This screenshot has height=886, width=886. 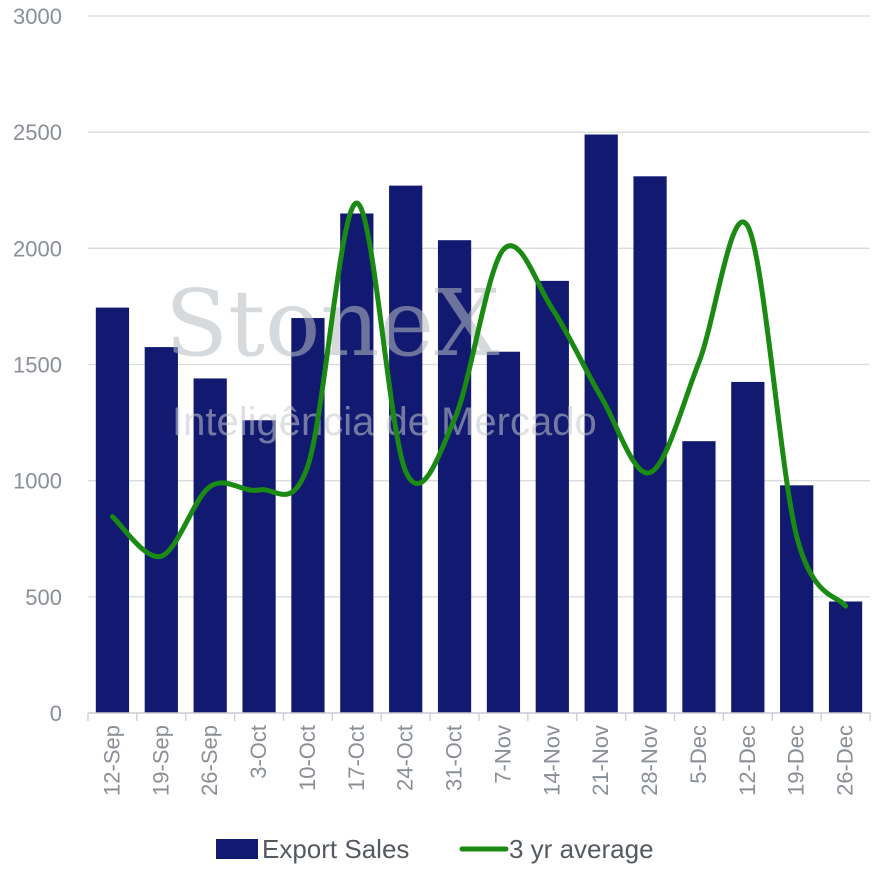 I want to click on x-tick-label: 28-Nov, so click(x=649, y=760).